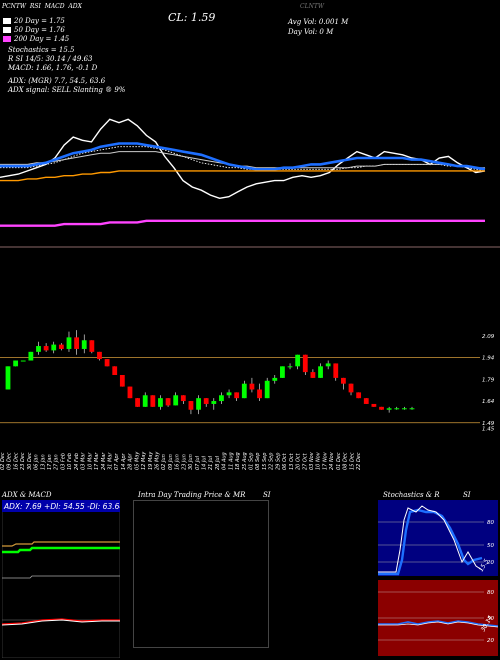 The width and height of the screenshot is (500, 660). I want to click on date-label: 12 May, so click(144, 460).